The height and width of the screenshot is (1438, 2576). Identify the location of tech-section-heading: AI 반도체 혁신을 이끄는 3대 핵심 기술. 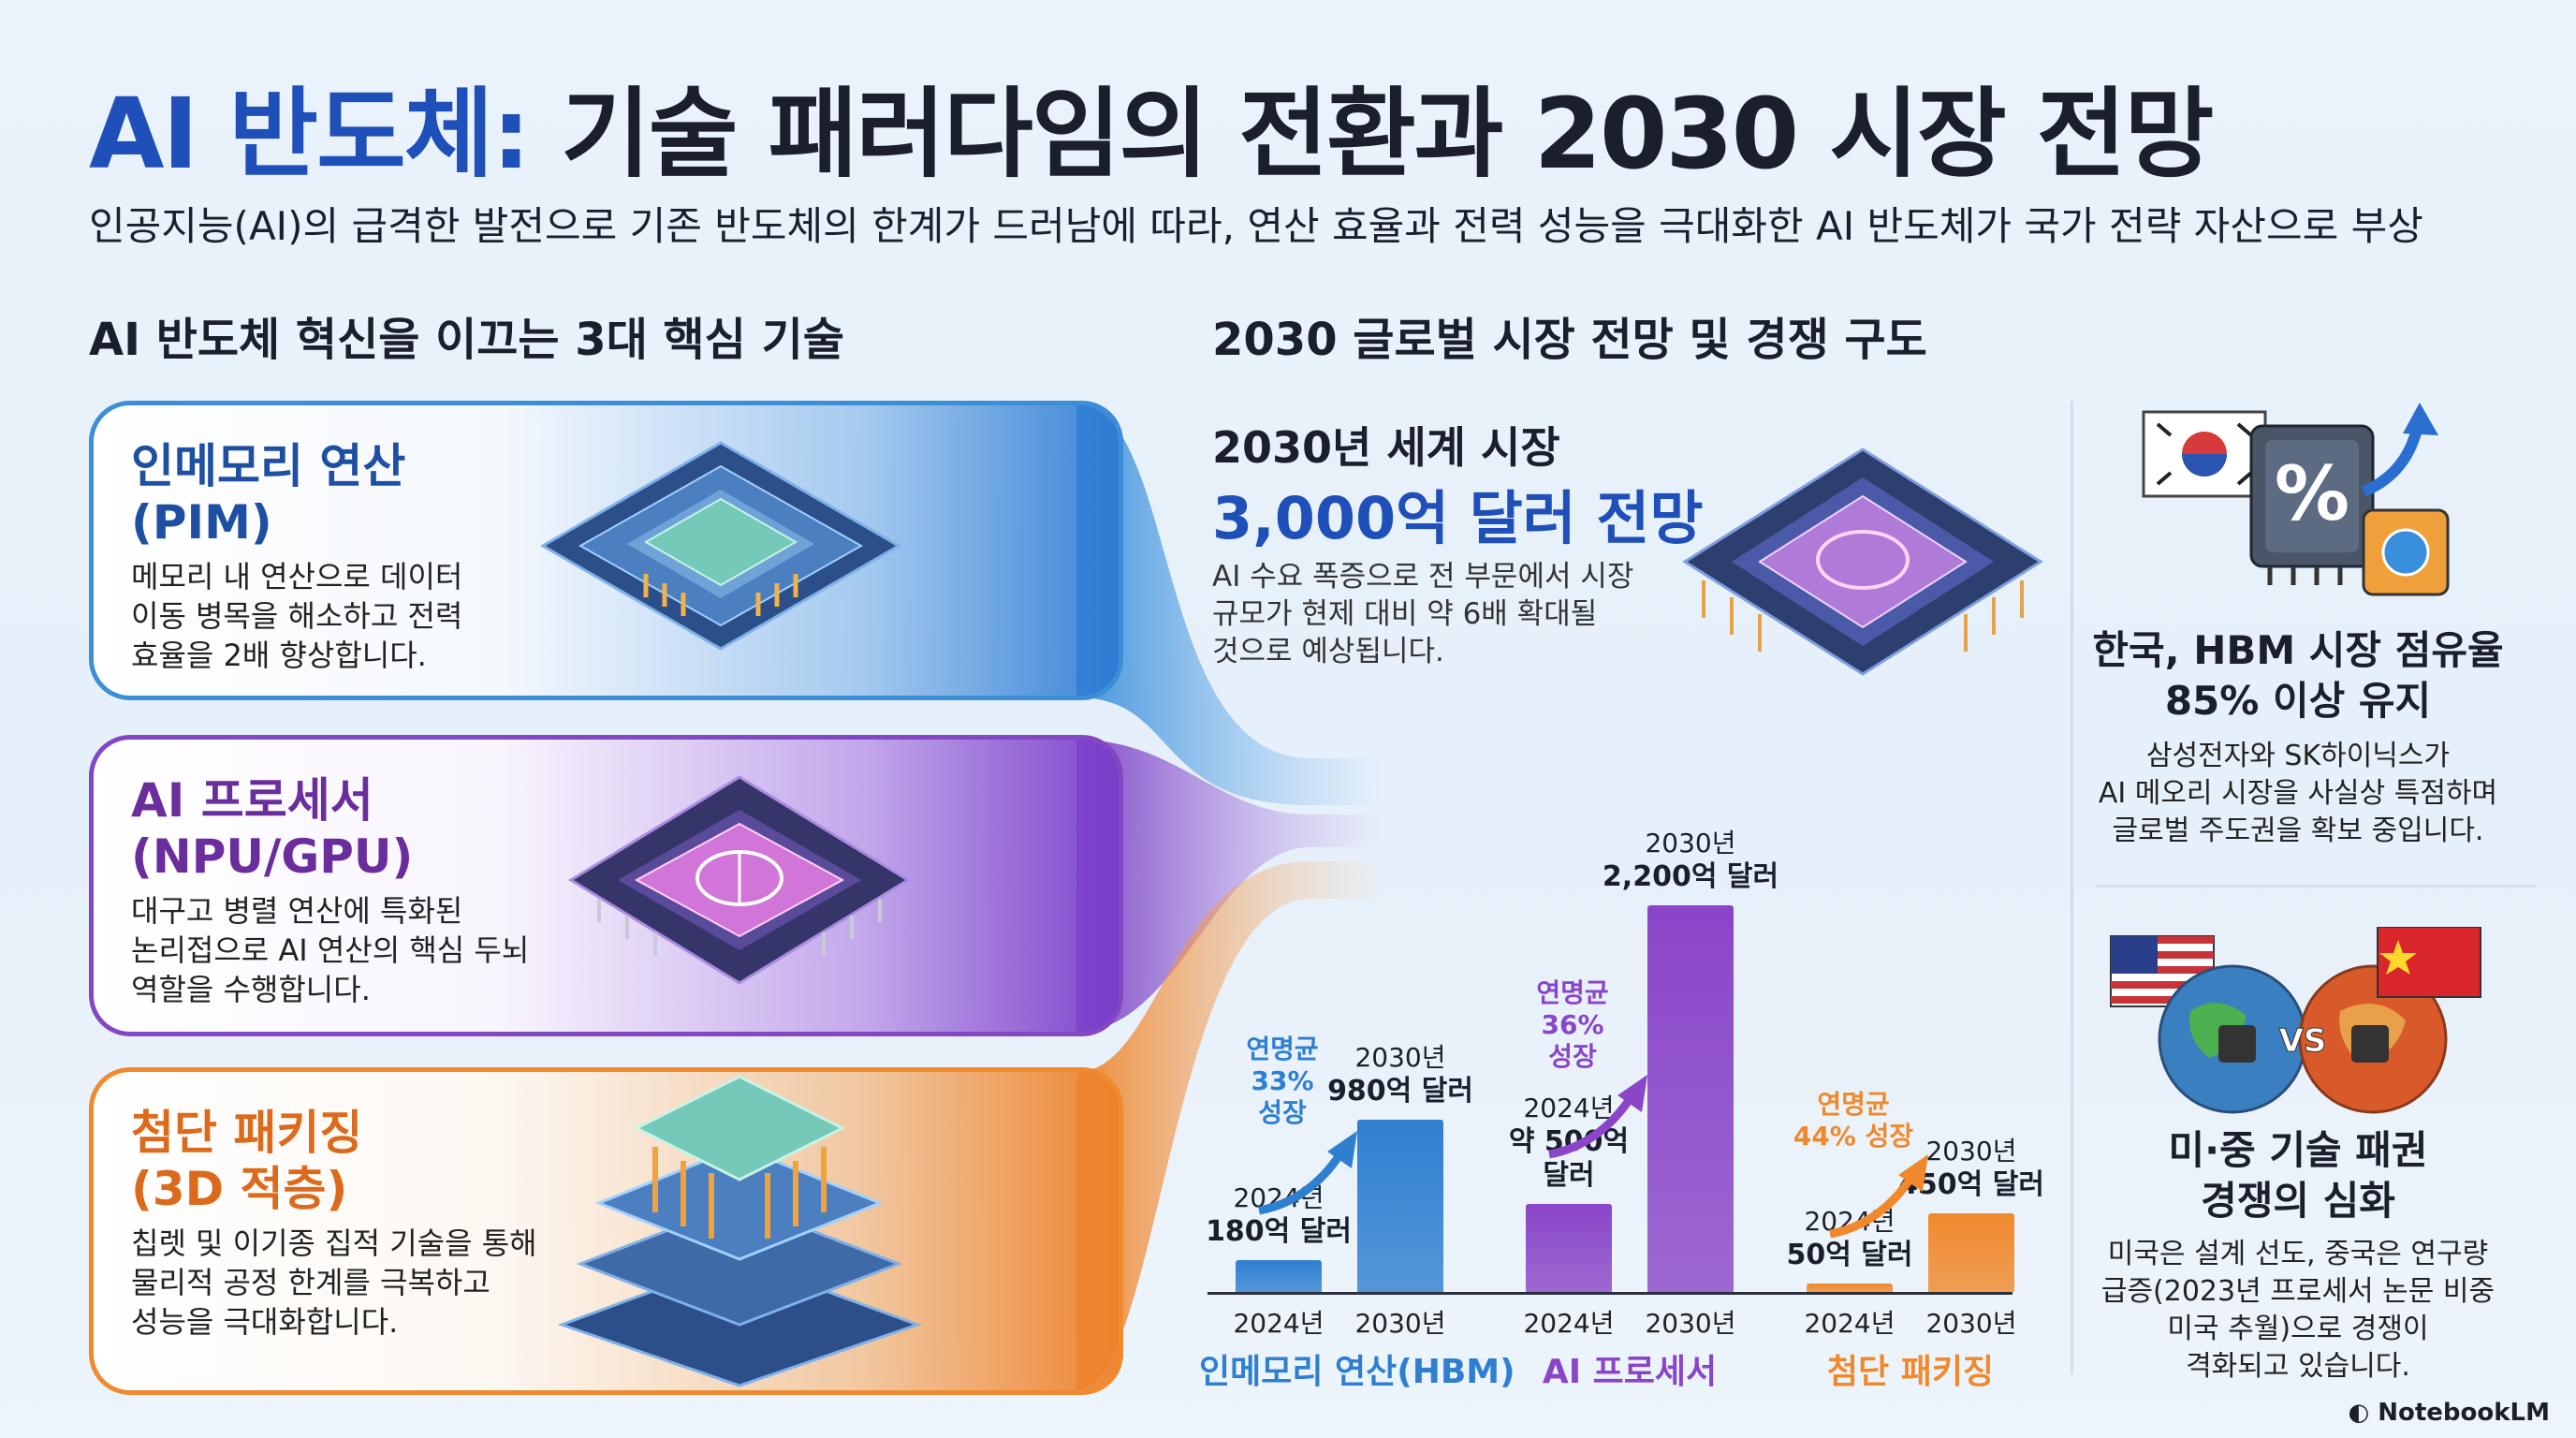
(466, 340).